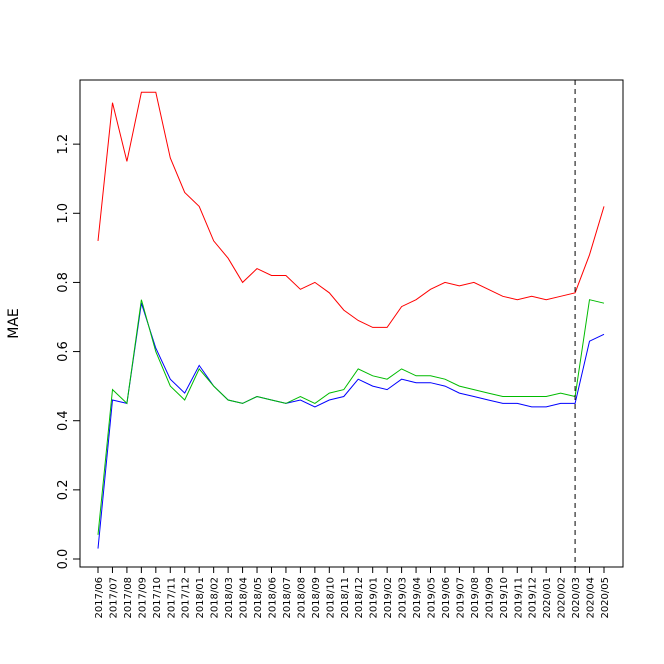  I want to click on x-tick-label: 2019/06, so click(446, 598).